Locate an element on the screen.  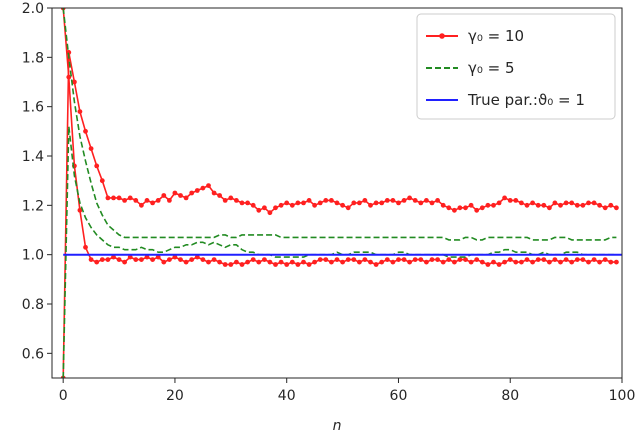
legend-box is located at coordinates (516, 66).